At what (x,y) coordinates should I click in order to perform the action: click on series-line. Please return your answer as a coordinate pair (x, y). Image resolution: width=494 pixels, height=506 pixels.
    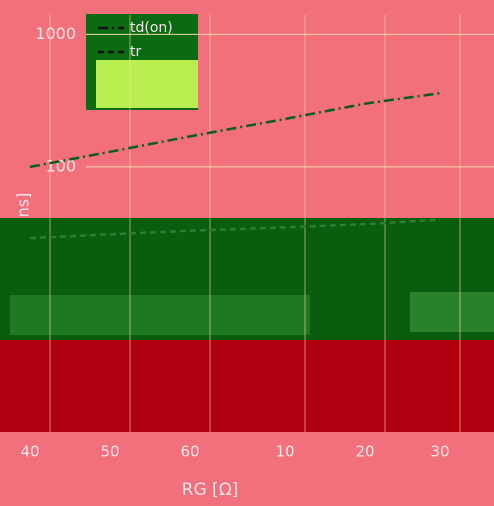
    Looking at the image, I should click on (235, 130).